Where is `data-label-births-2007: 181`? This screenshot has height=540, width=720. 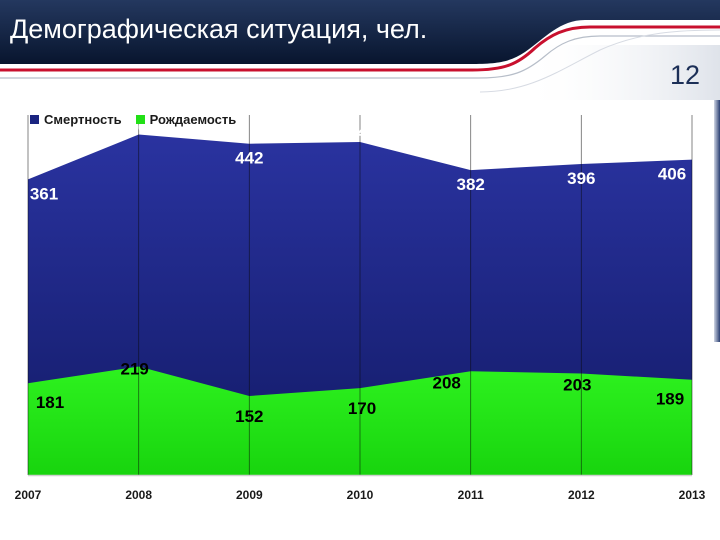
data-label-births-2007: 181 is located at coordinates (50, 402).